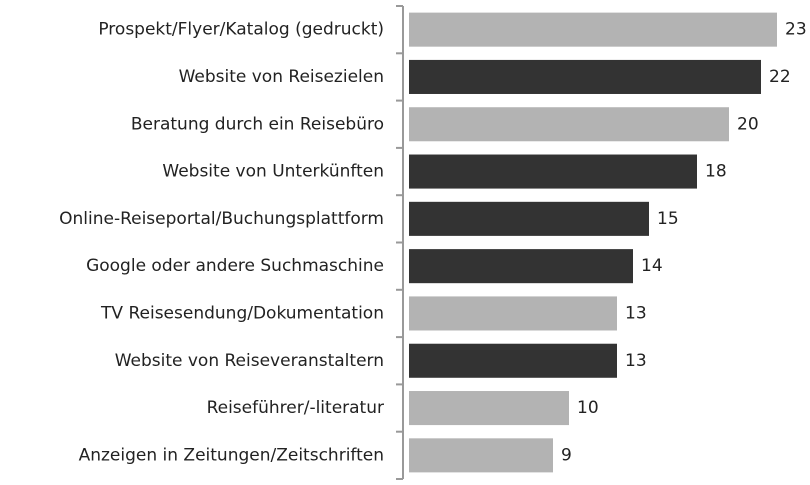  Describe the element at coordinates (780, 77) in the screenshot. I see `value-label: 22` at that location.